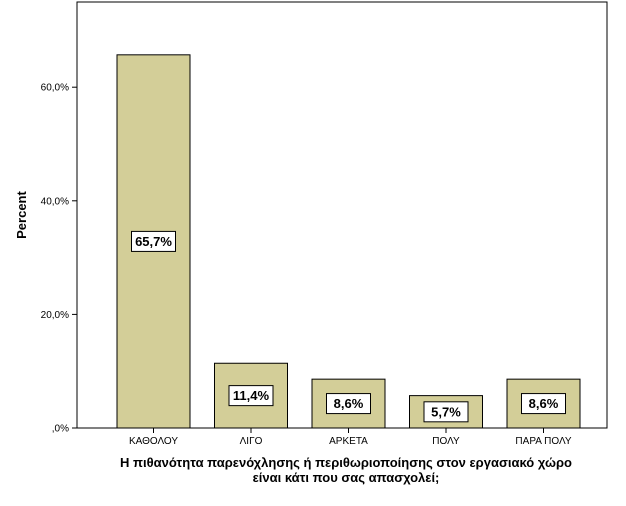 The image size is (626, 506). Describe the element at coordinates (55, 315) in the screenshot. I see `y-tick-label: 20,0%` at that location.